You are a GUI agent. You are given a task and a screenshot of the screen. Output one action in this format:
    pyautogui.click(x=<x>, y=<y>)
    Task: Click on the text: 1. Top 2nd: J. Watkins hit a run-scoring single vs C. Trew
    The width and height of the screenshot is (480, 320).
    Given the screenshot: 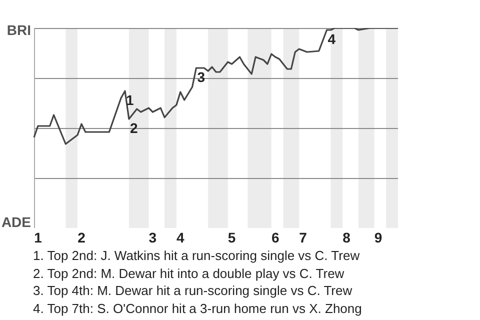 What is the action you would take?
    pyautogui.click(x=197, y=255)
    